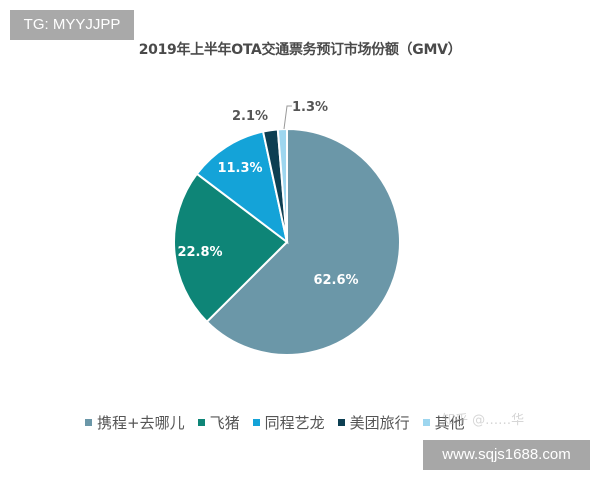 The height and width of the screenshot is (480, 600). What do you see at coordinates (224, 423) in the screenshot?
I see `legend-label: 飞猪` at bounding box center [224, 423].